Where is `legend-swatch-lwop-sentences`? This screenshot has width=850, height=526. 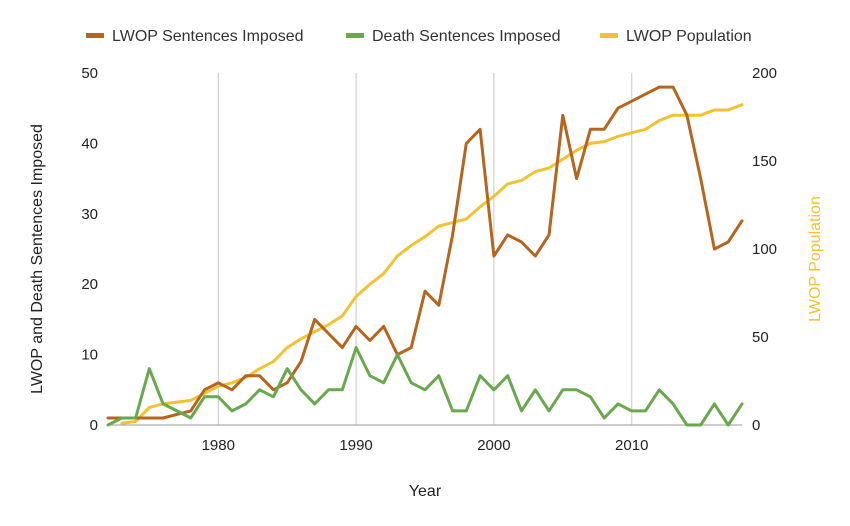
legend-swatch-lwop-sentences is located at coordinates (95, 35).